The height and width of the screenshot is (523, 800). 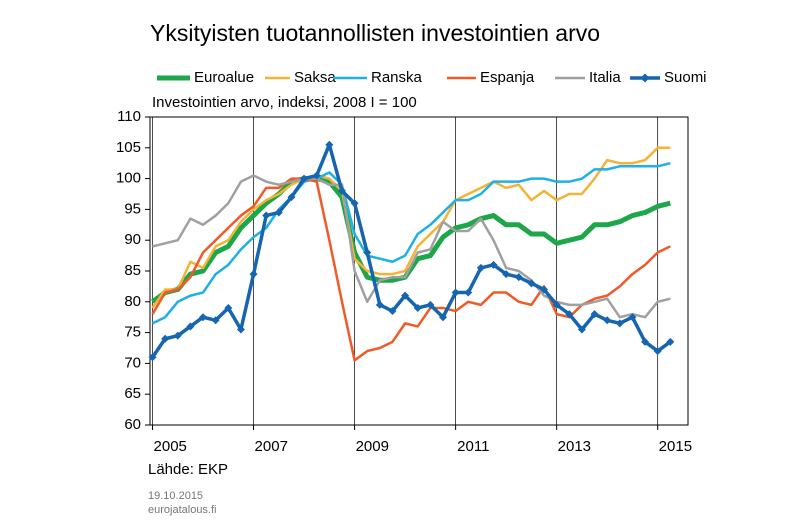 What do you see at coordinates (182, 510) in the screenshot?
I see `site: eurojatalous.fi` at bounding box center [182, 510].